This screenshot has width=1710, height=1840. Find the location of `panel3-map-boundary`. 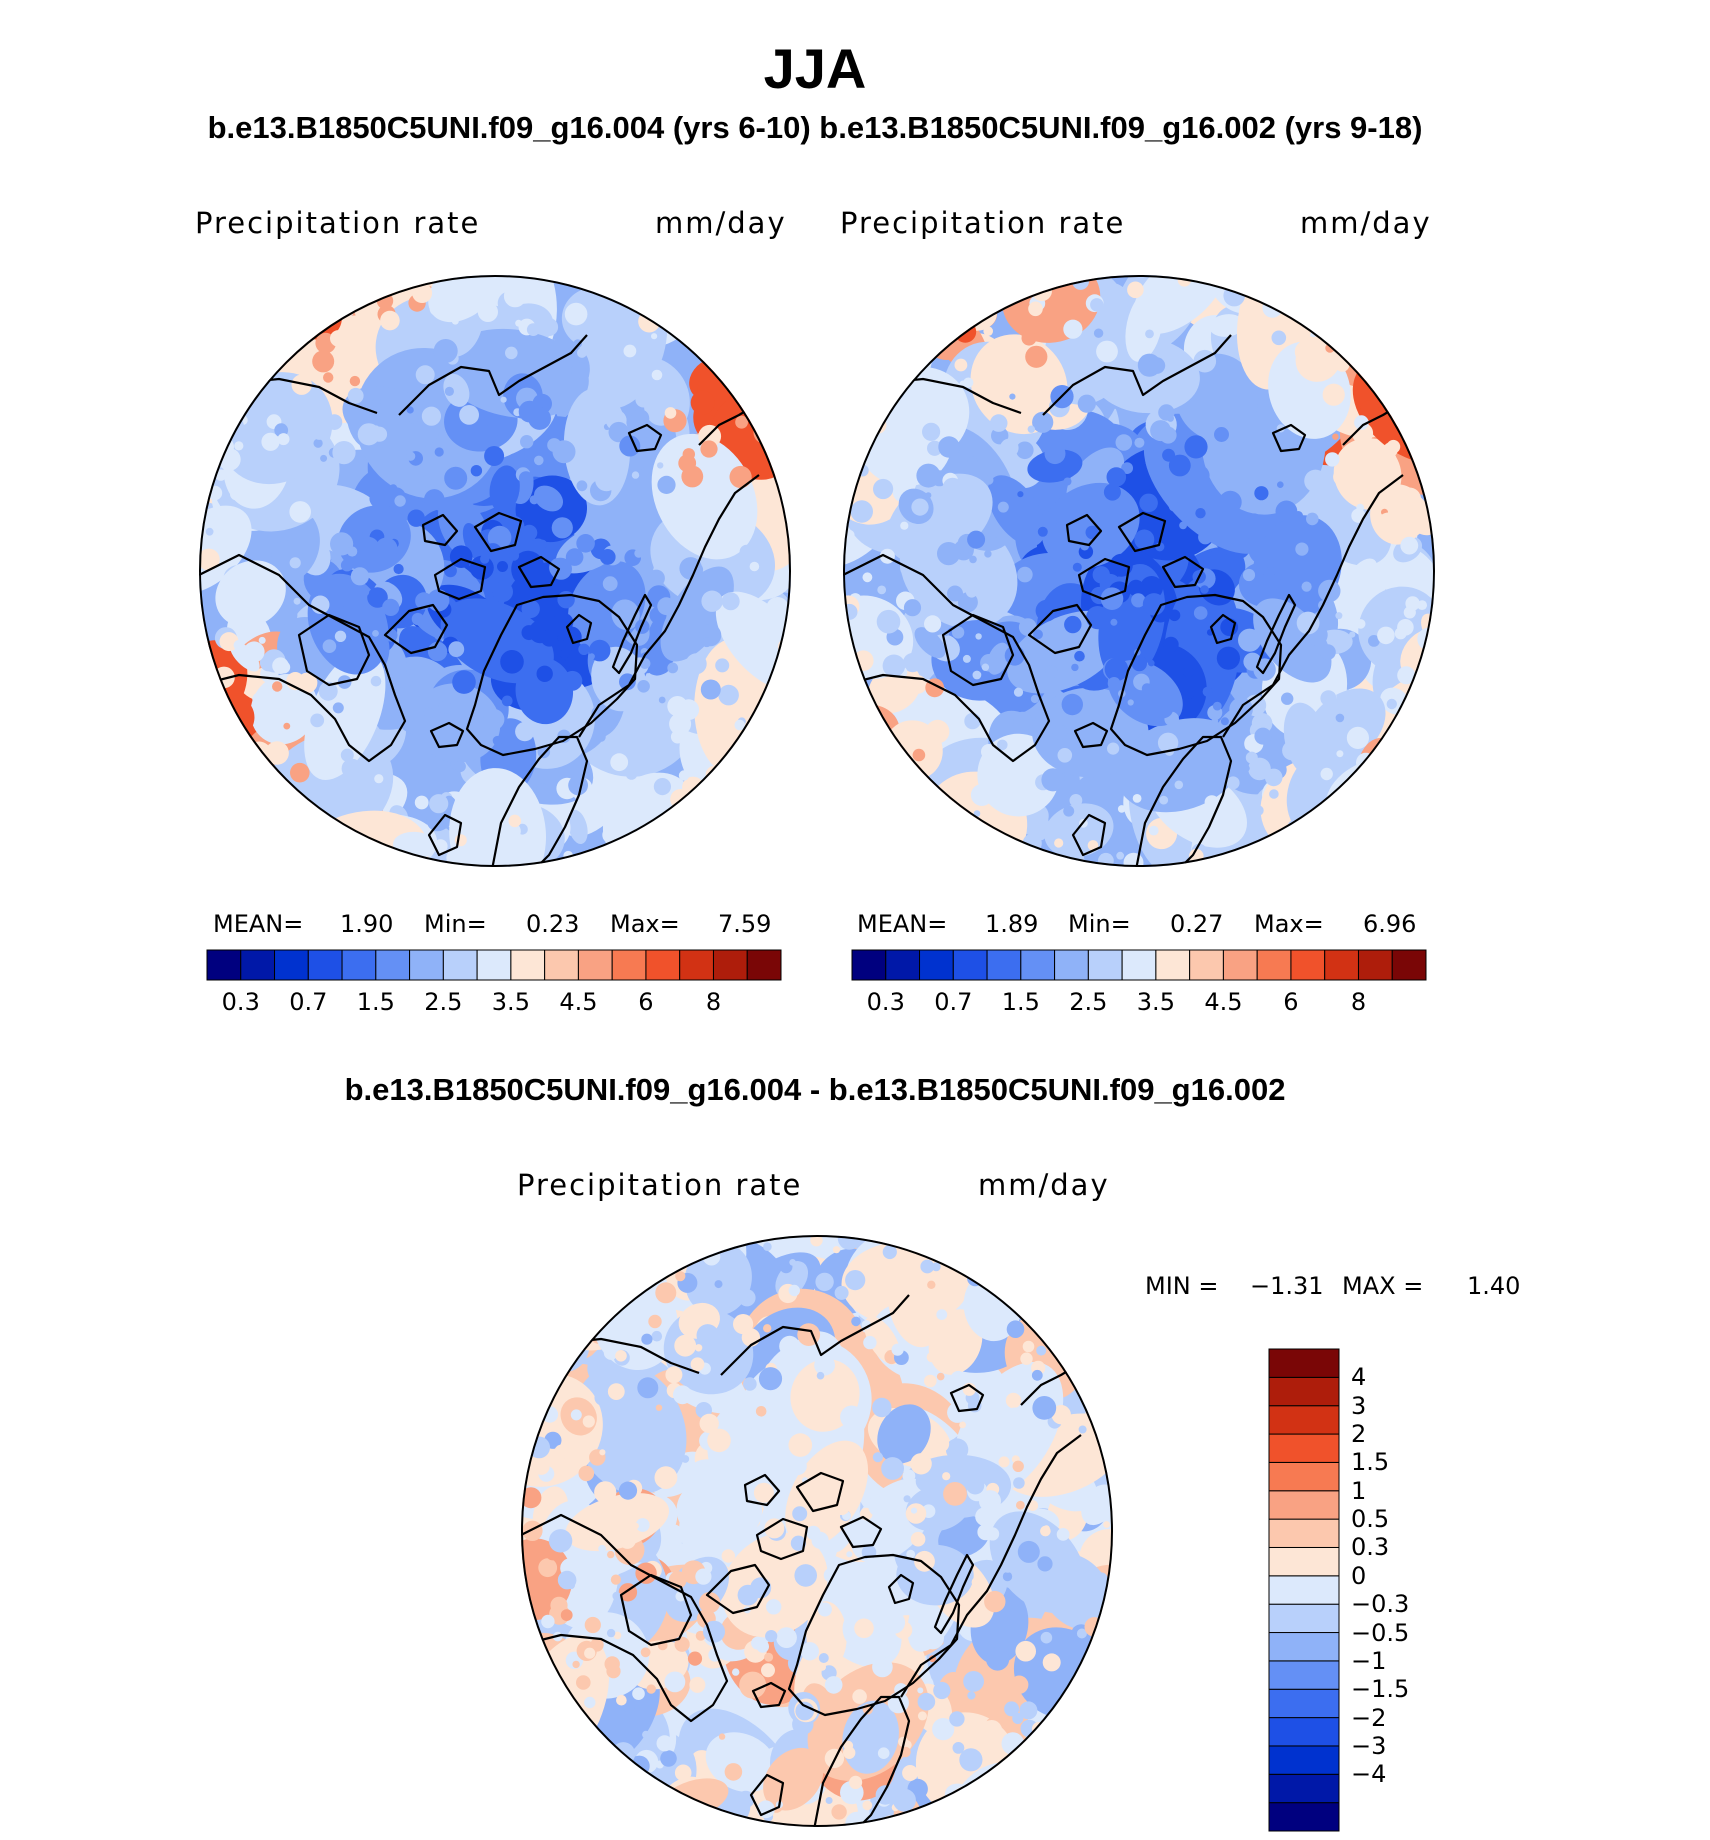

panel3-map-boundary is located at coordinates (817, 1531).